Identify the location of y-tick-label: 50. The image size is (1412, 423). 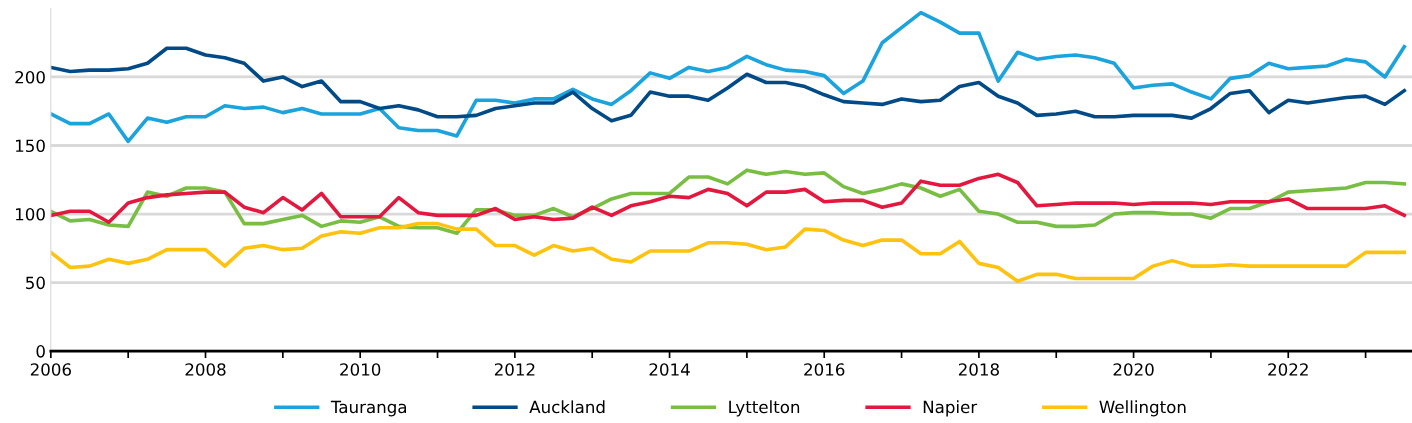
(35, 283).